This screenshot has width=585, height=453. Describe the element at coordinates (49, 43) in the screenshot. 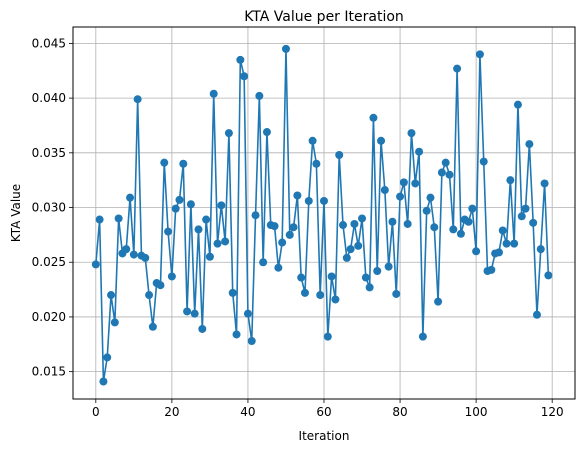

I see `y-tick-label: 0.045` at that location.